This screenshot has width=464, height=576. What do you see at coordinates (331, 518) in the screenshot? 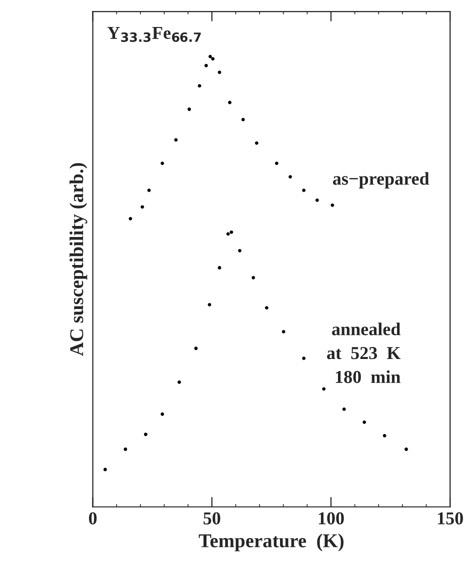
I see `x-tick-label: 100` at bounding box center [331, 518].